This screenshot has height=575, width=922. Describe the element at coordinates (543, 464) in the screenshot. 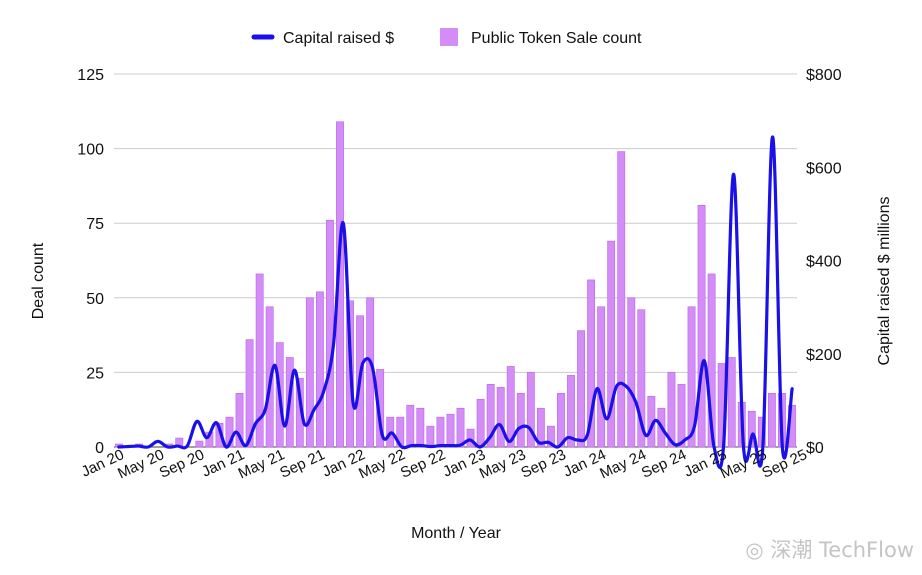

I see `x-tick-label: Sep 23` at that location.